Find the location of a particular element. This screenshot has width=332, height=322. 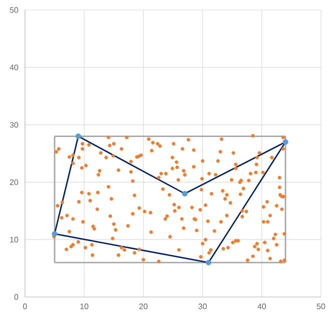

y-tick-label: 50 is located at coordinates (14, 10).